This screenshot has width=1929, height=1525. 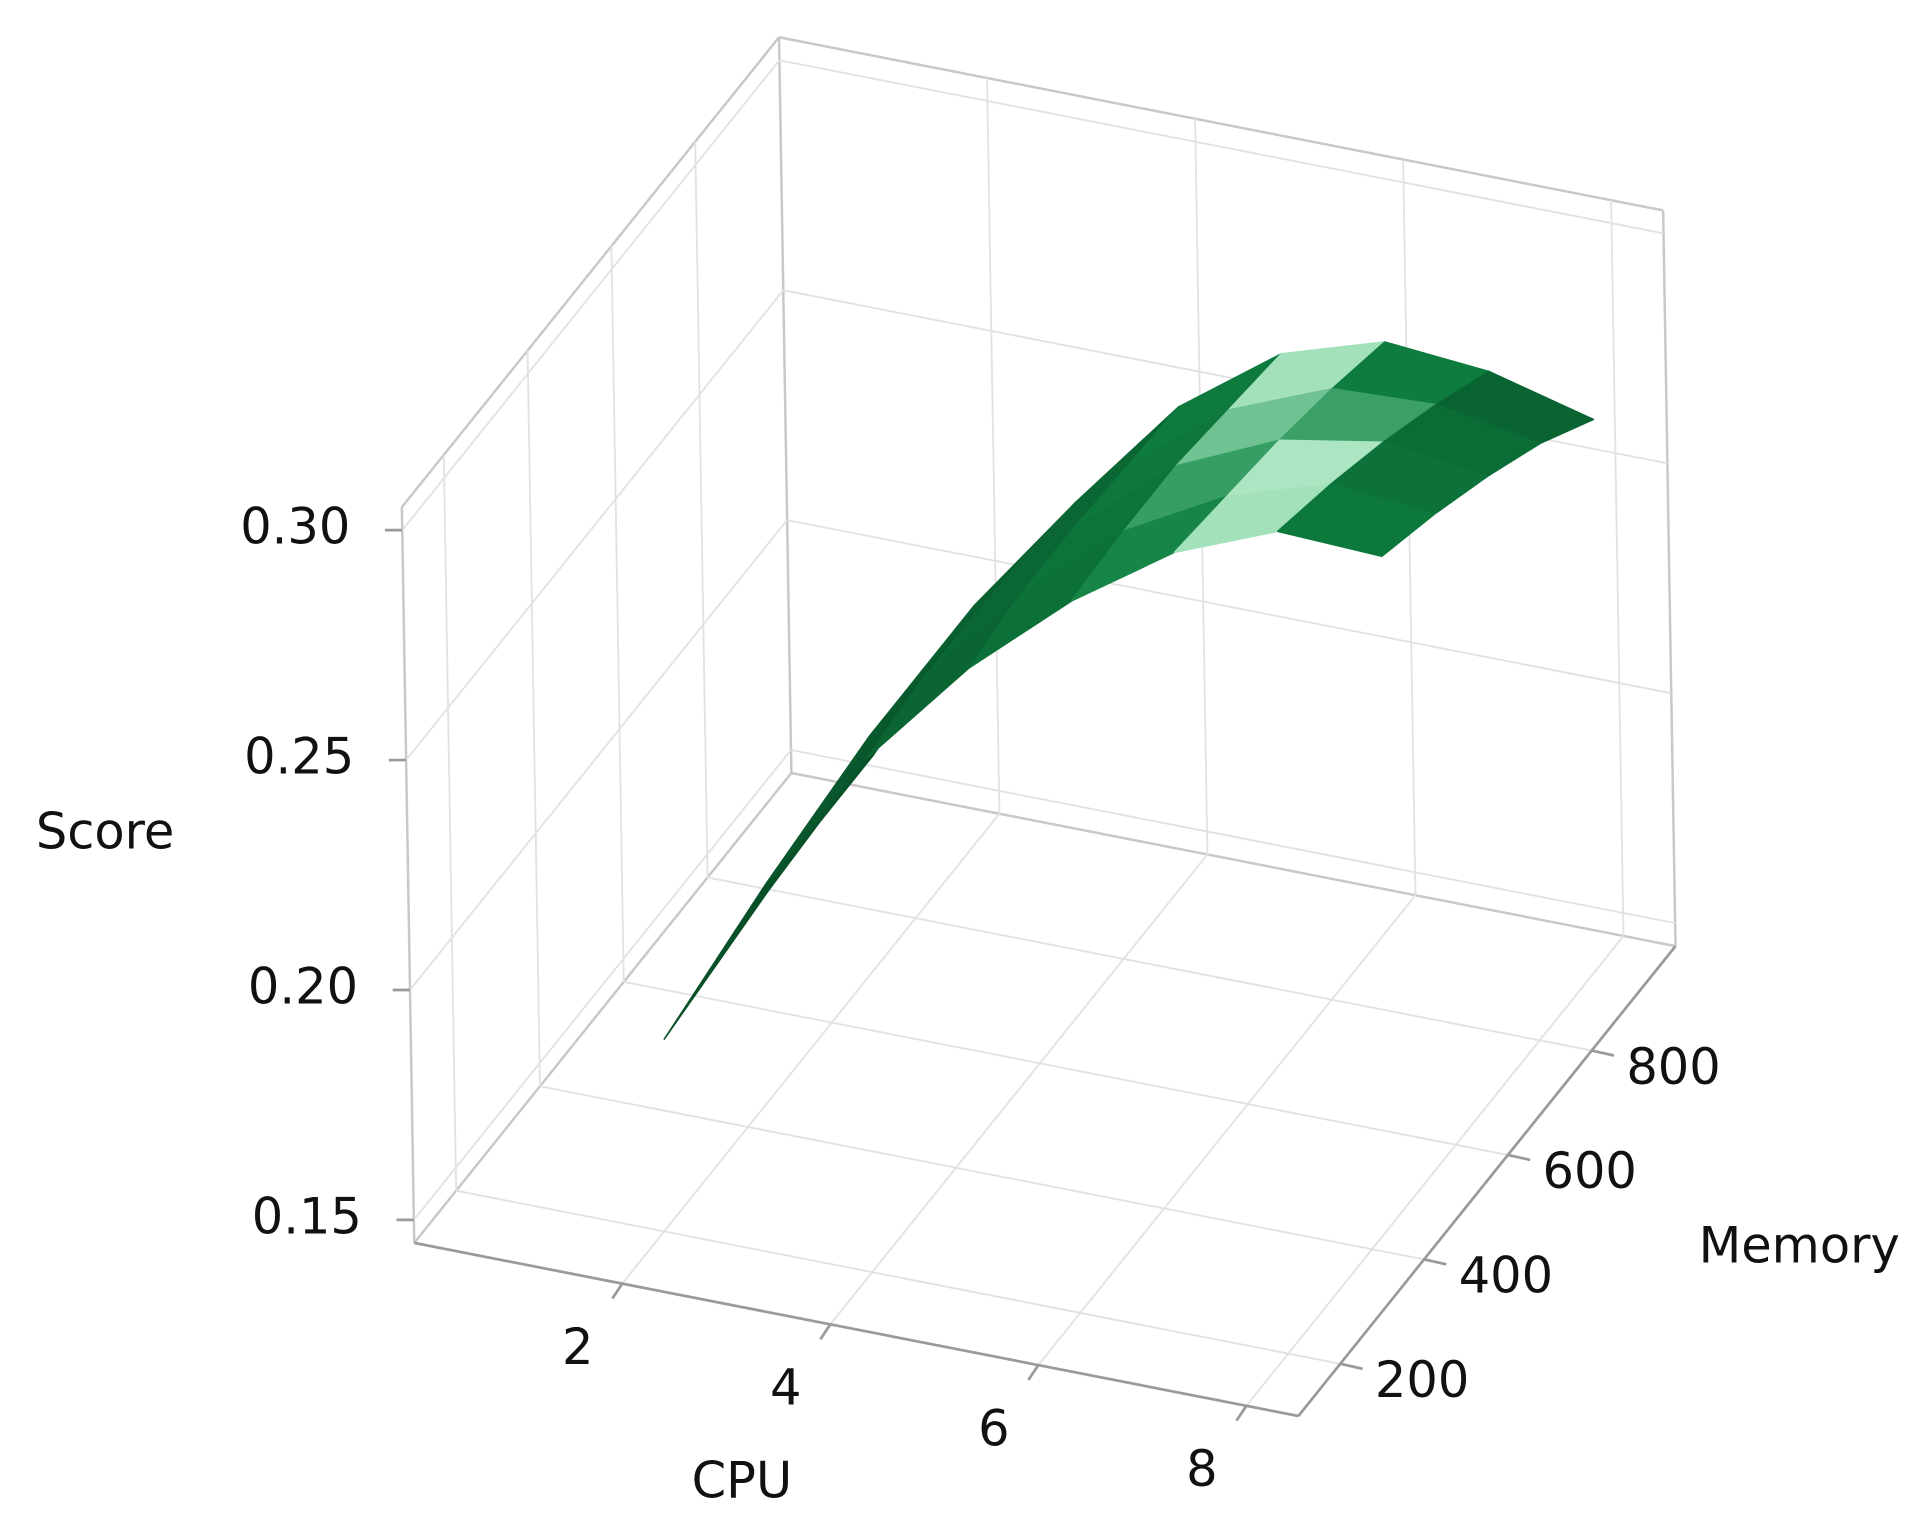 What do you see at coordinates (993, 1428) in the screenshot?
I see `x-tick-label: 6` at bounding box center [993, 1428].